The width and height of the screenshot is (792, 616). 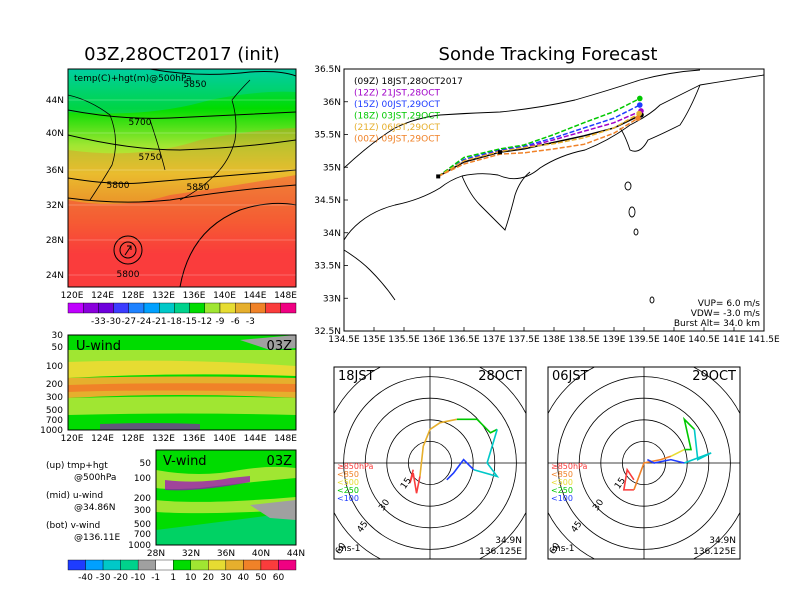 What do you see at coordinates (332, 103) in the screenshot?
I see `lat-tick: 36N` at bounding box center [332, 103].